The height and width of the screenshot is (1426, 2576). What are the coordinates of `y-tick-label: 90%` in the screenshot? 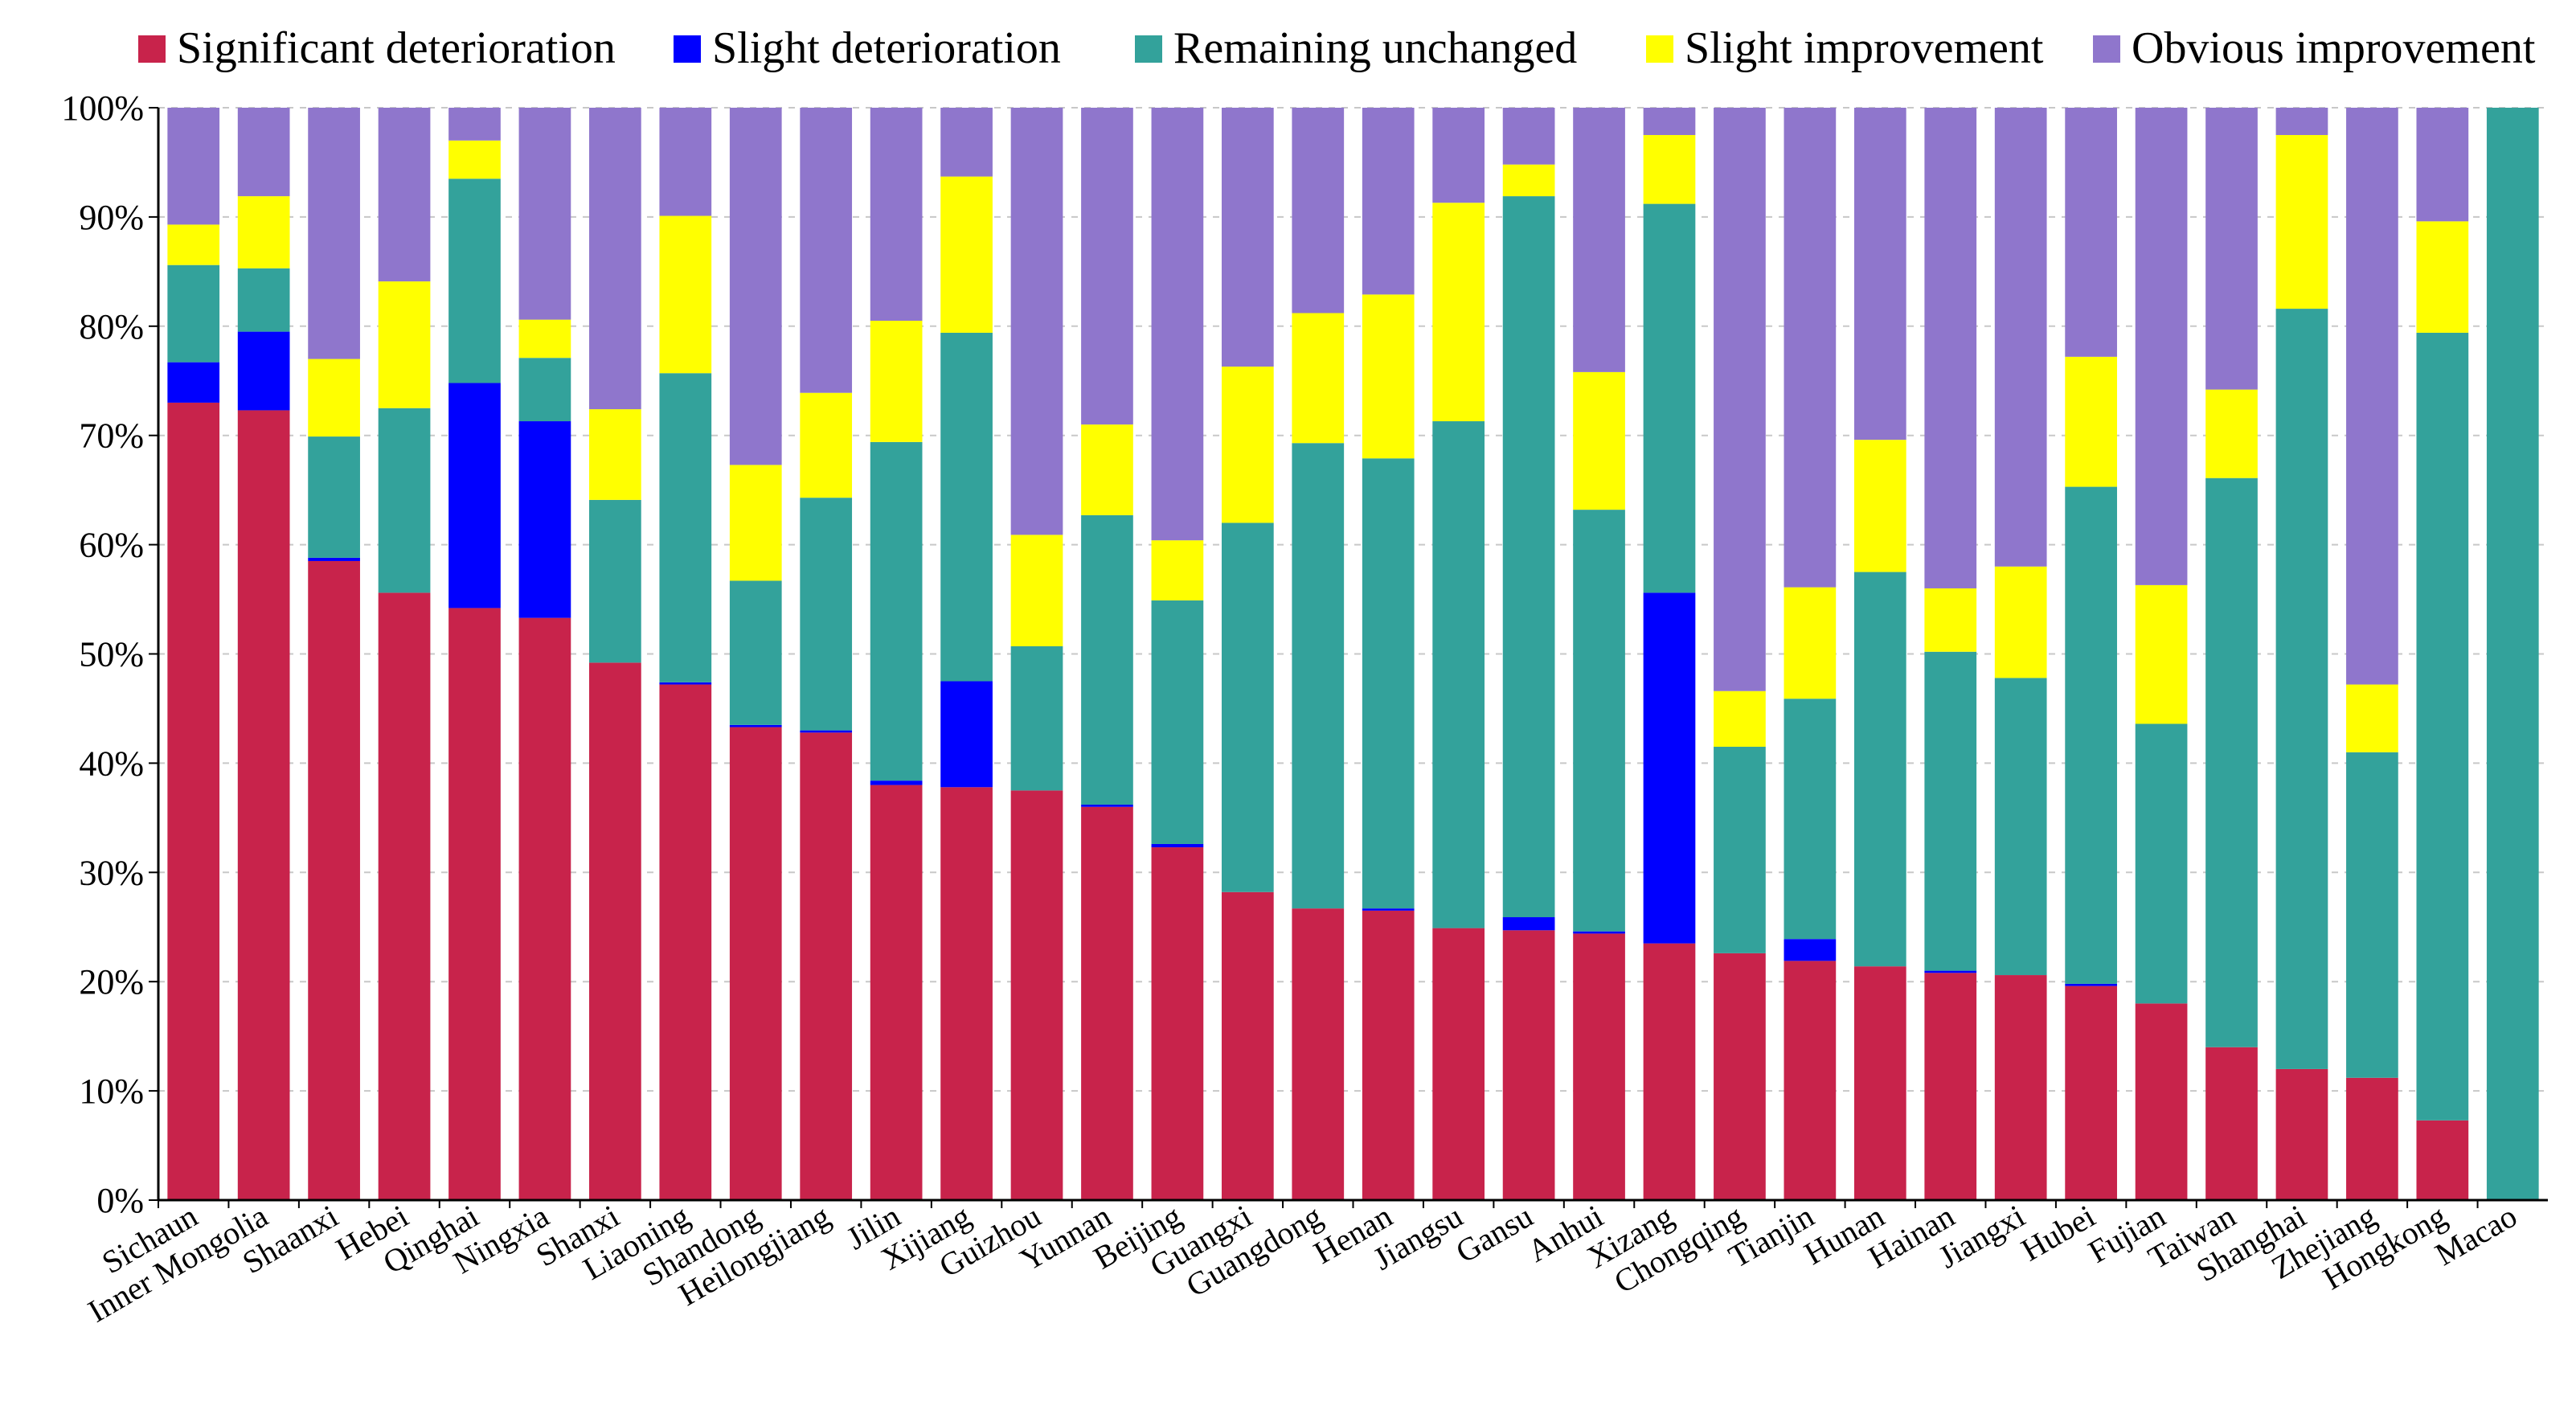 It's located at (111, 217).